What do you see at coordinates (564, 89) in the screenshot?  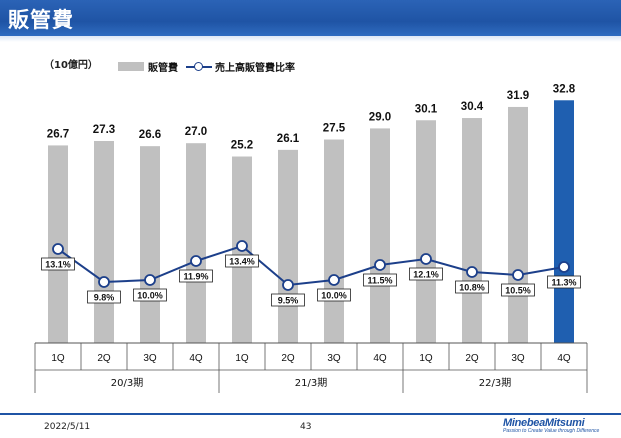 I see `bar-value-label-12: 32.8` at bounding box center [564, 89].